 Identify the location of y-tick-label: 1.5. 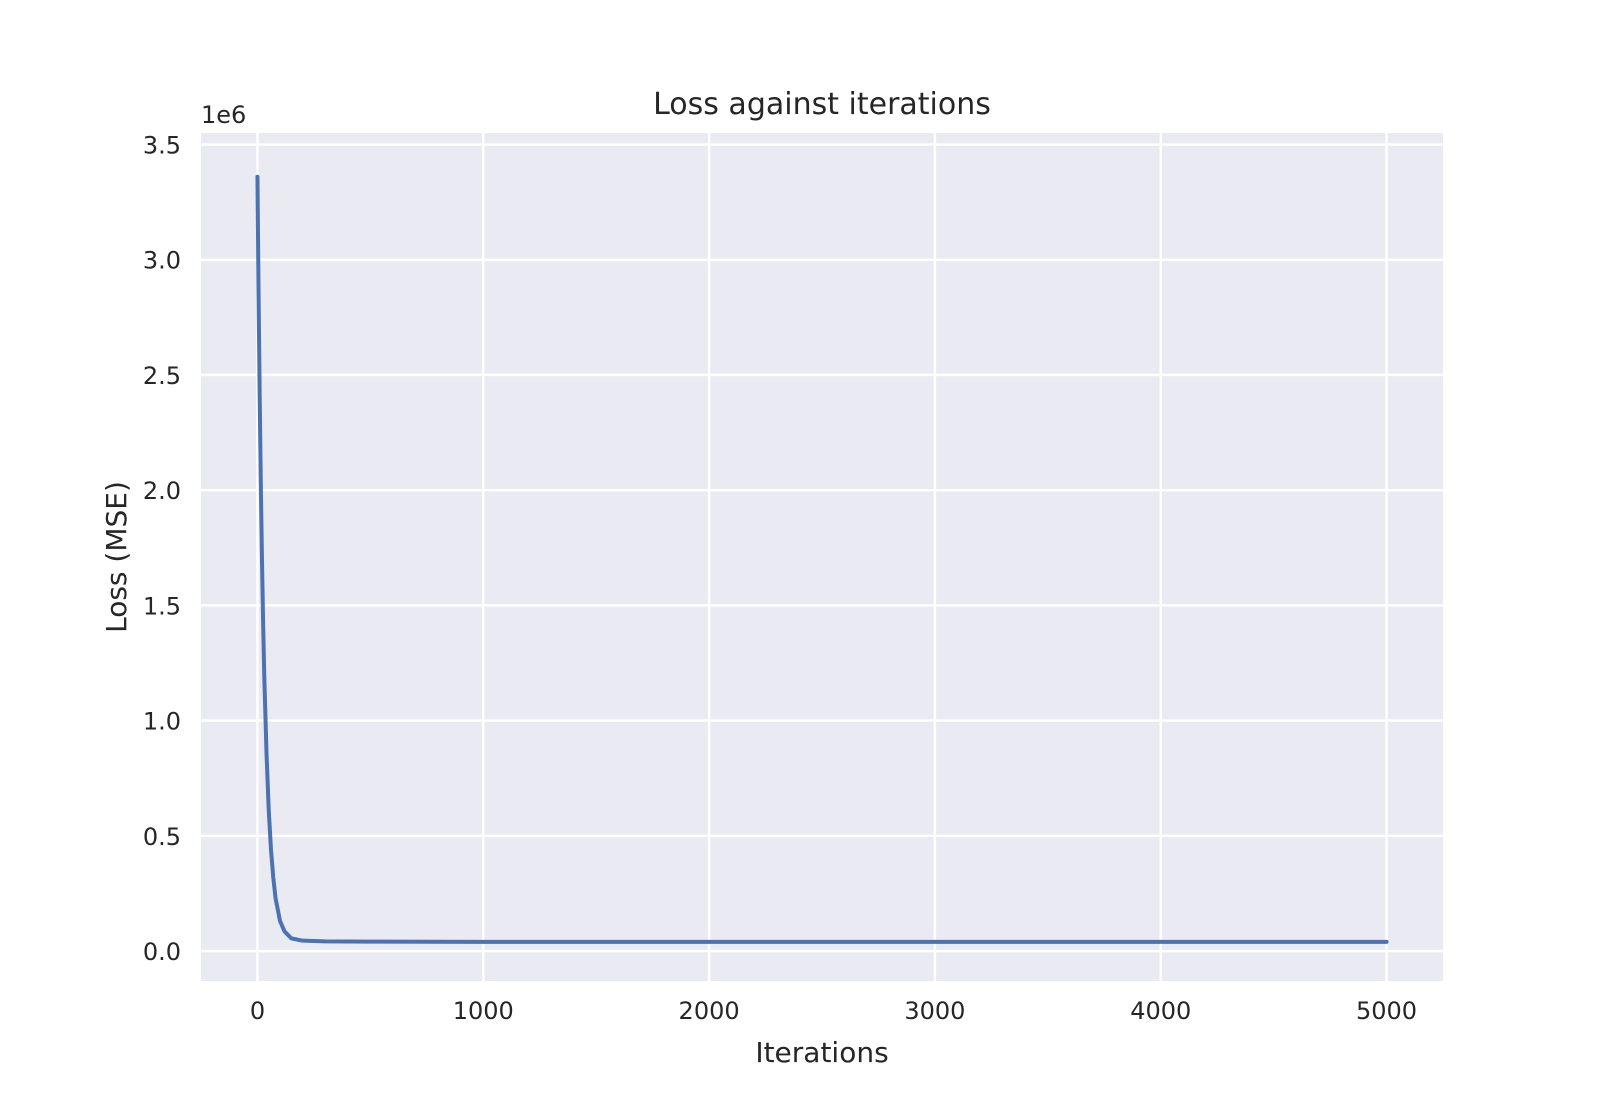
(162, 606).